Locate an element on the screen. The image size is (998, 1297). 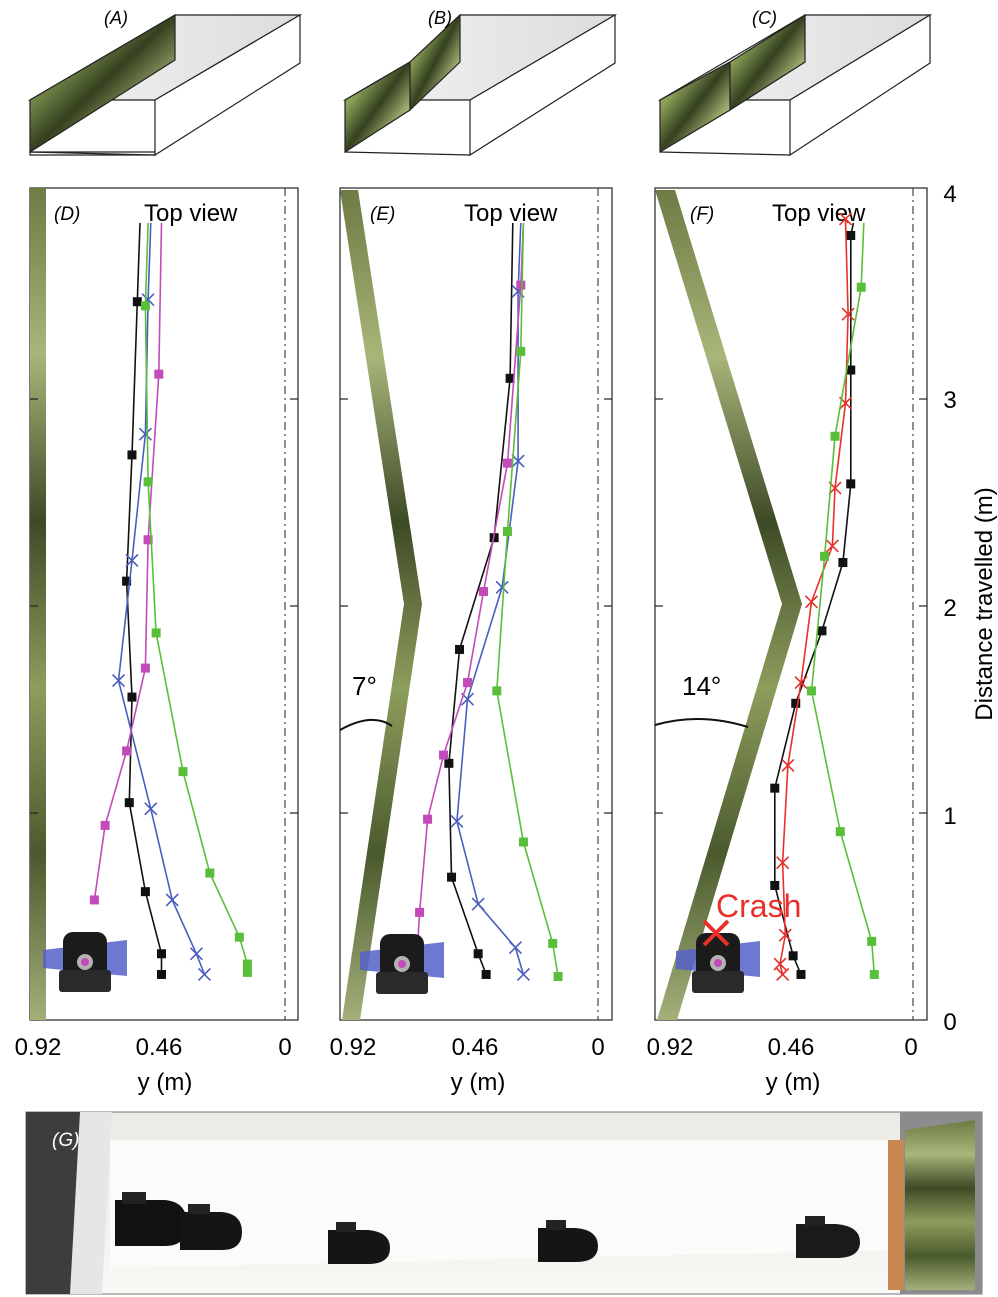
distance-axis: 4 3 2 1 0 Distance travelled (m) is located at coordinates (970, 608).